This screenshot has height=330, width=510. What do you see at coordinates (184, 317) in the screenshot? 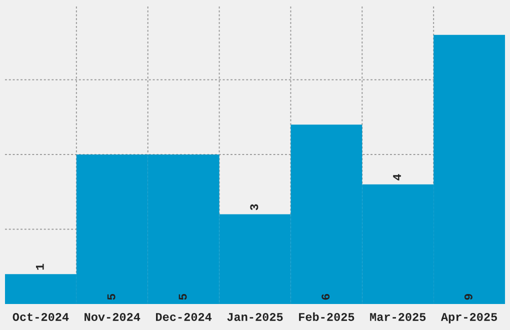
I see `x-tick-label: Dec-2024` at bounding box center [184, 317].